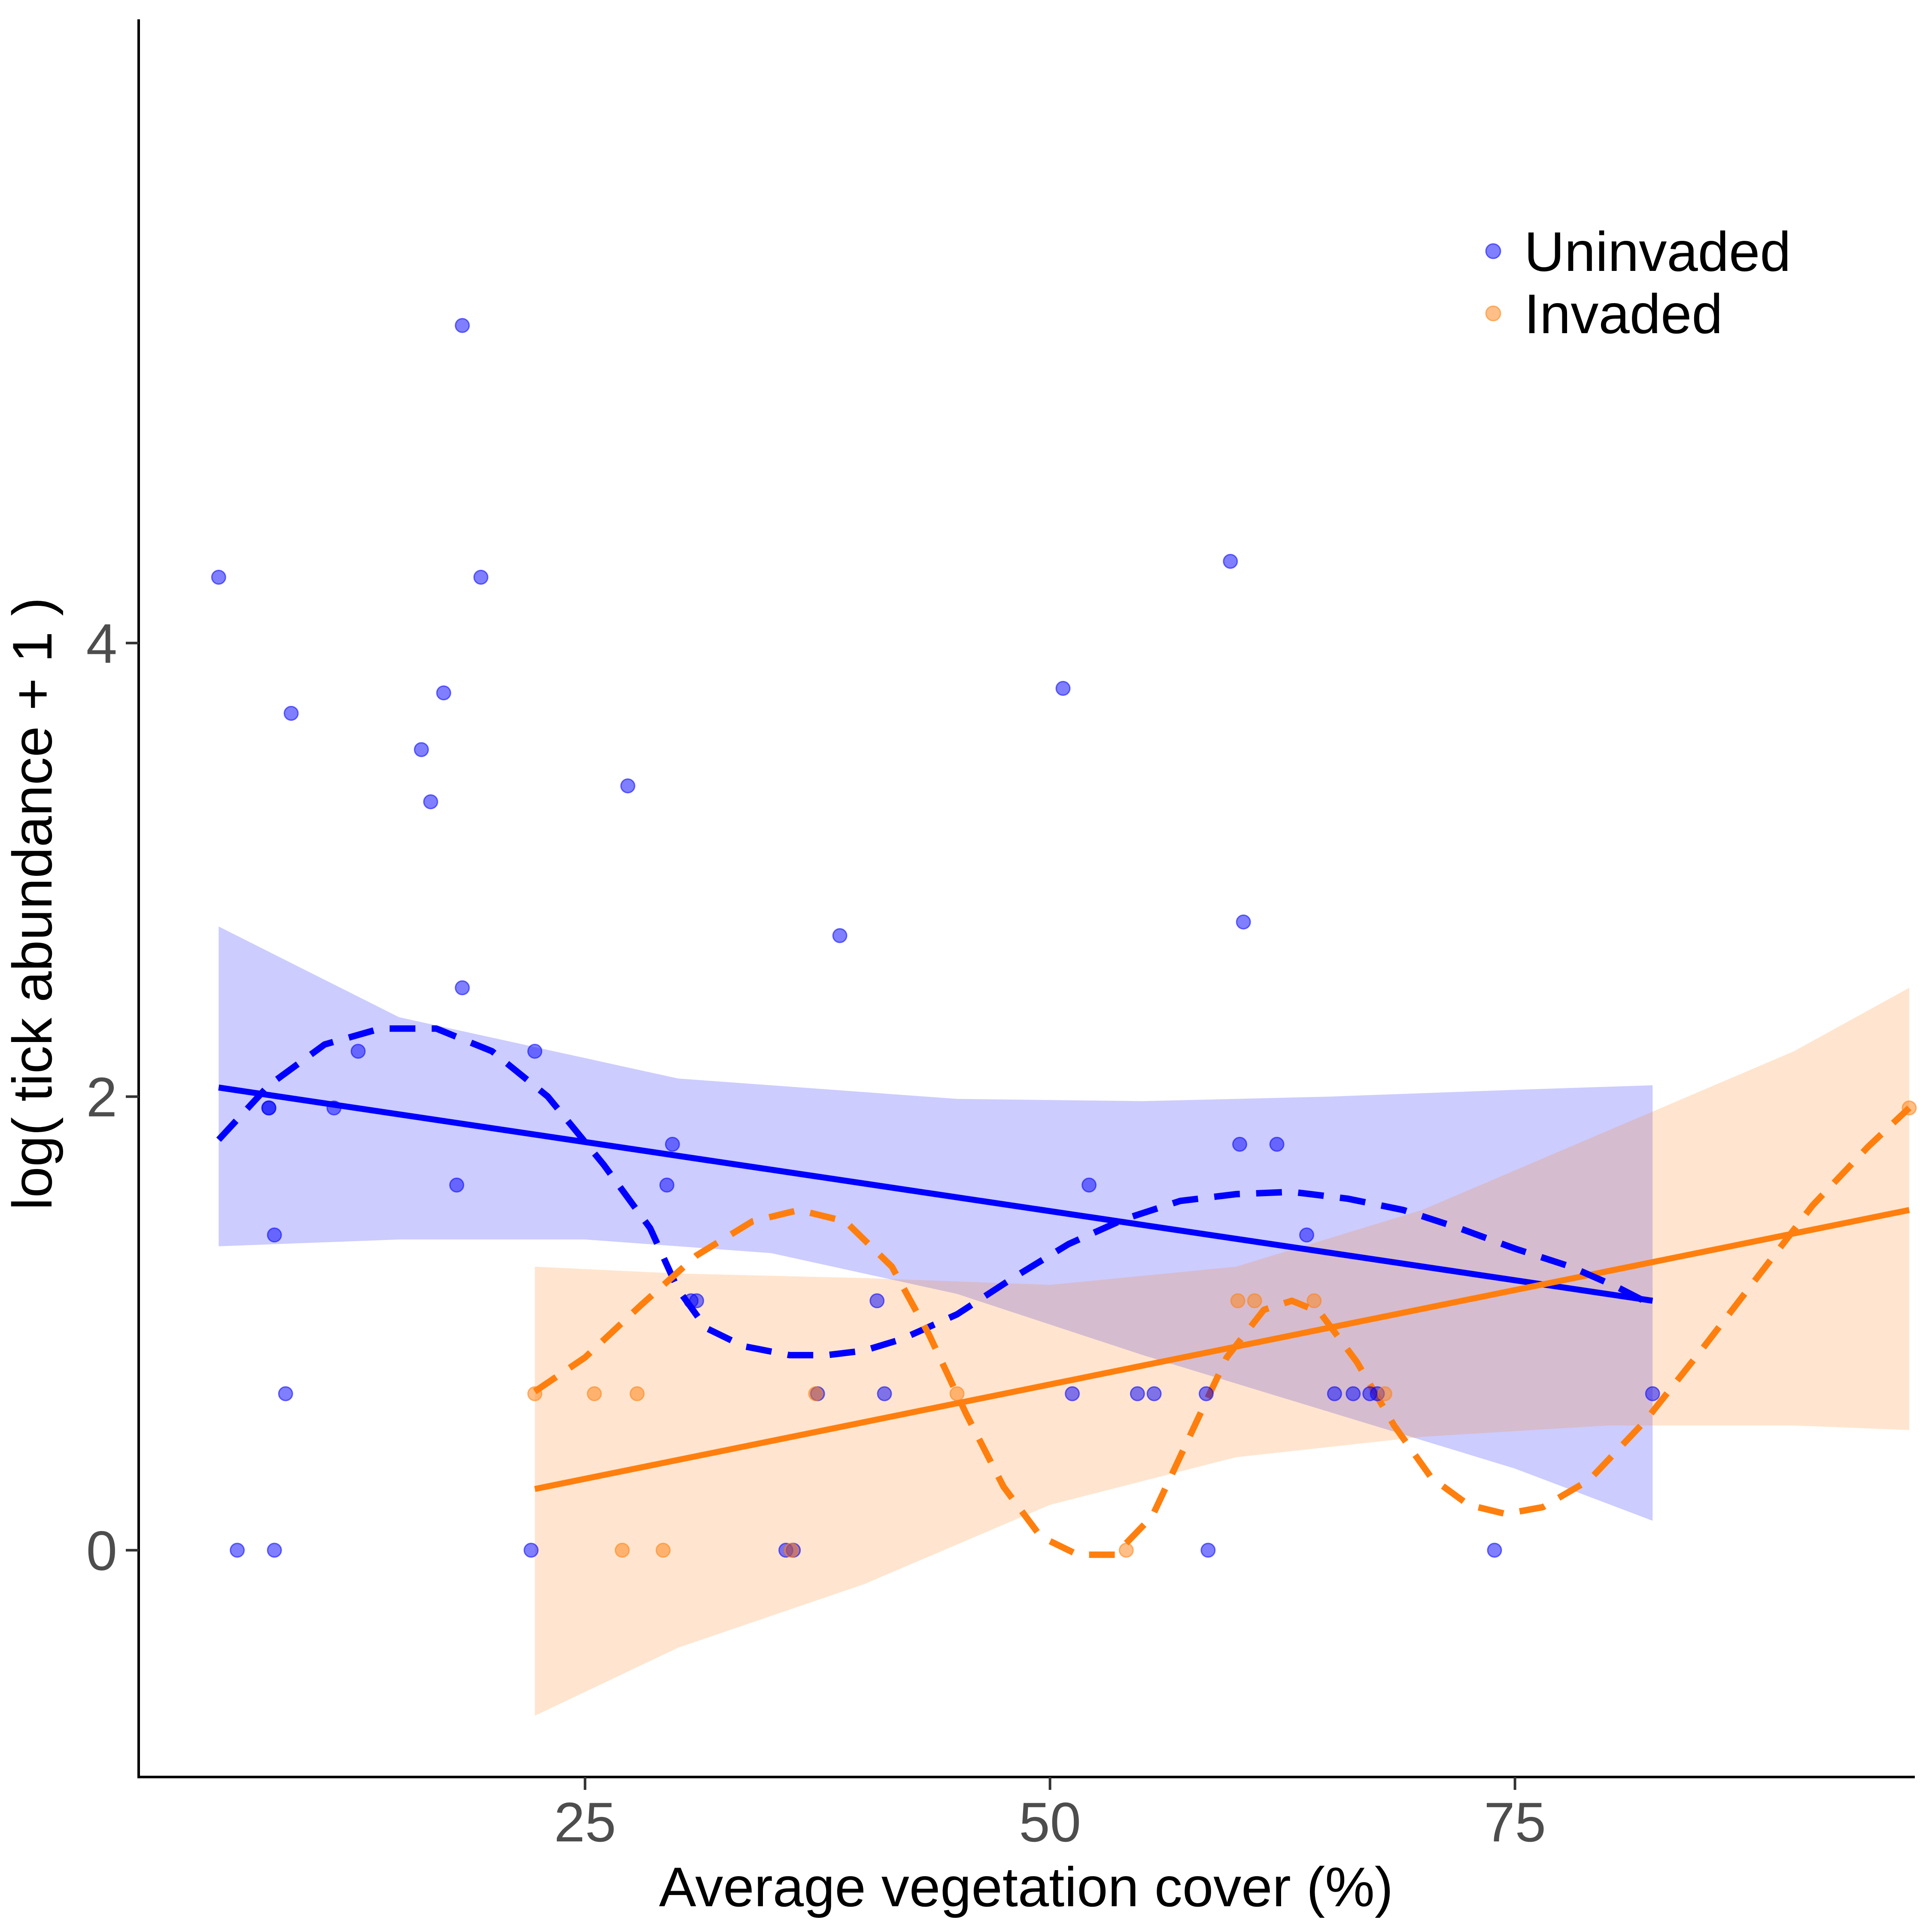 Image resolution: width=1932 pixels, height=1932 pixels. I want to click on uninvaded-fit-line, so click(936, 1194).